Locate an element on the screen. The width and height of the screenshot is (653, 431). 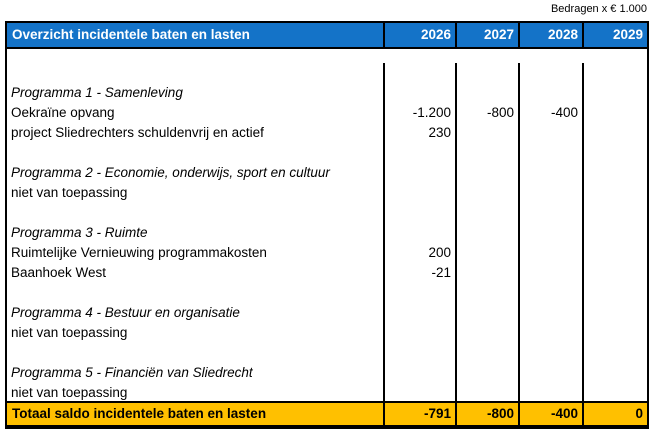
row-label: Programma 3 - Ruimte is located at coordinates (79, 232).